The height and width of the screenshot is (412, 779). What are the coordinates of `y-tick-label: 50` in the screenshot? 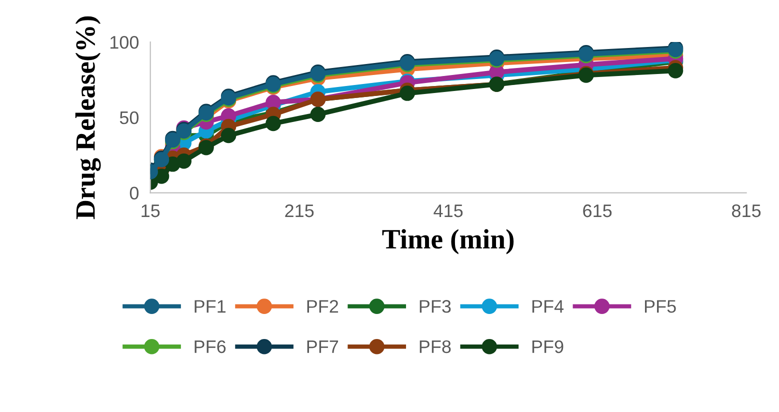 It's located at (129, 117).